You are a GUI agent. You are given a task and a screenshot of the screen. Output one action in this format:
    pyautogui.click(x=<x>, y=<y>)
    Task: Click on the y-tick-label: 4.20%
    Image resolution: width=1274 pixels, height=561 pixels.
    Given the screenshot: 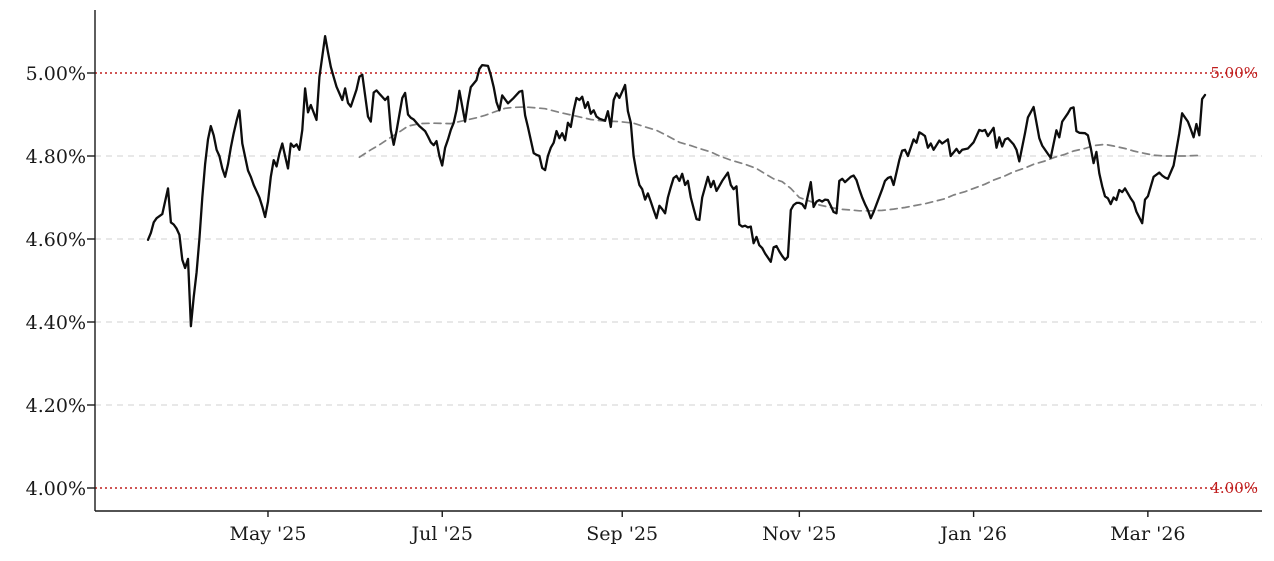 What is the action you would take?
    pyautogui.click(x=56, y=406)
    